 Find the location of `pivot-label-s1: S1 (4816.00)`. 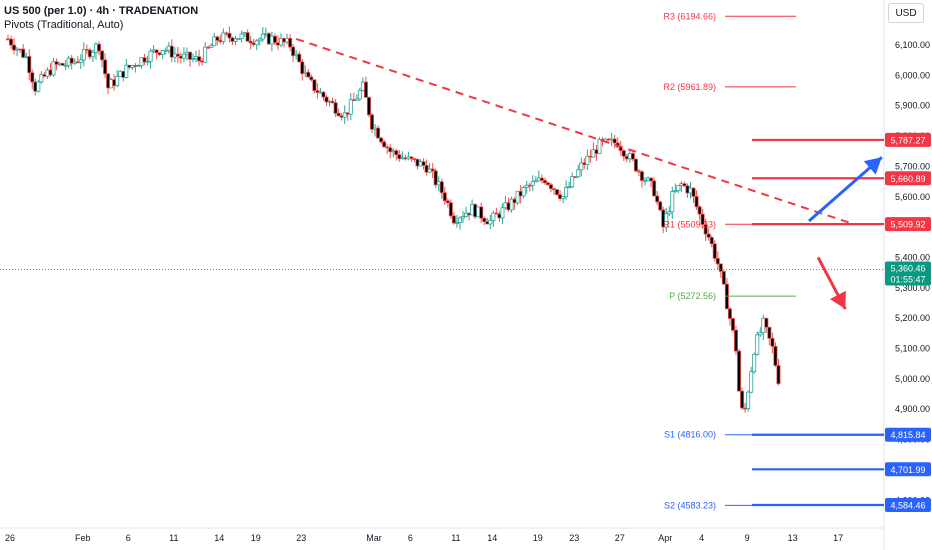

pivot-label-s1: S1 (4816.00) is located at coordinates (690, 435).